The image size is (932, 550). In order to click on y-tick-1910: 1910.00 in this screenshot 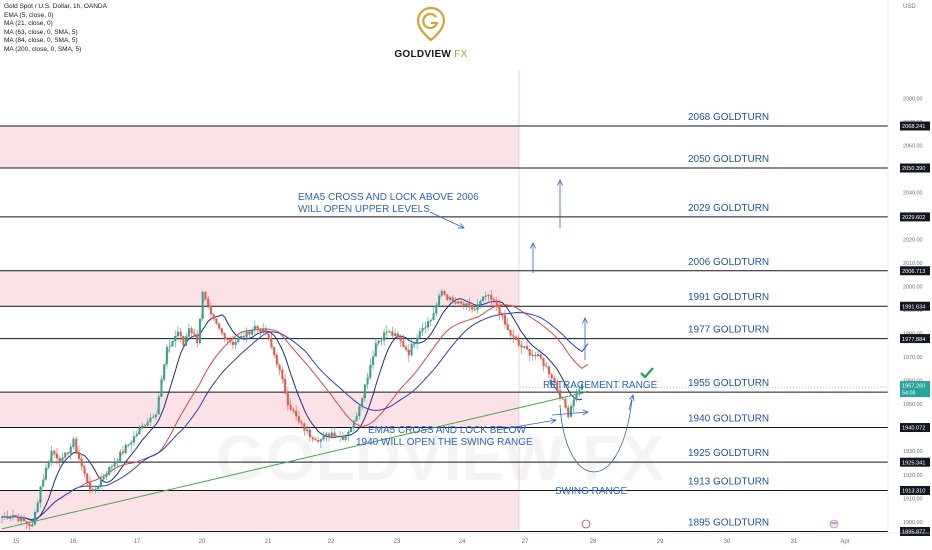, I will do `click(913, 499)`.